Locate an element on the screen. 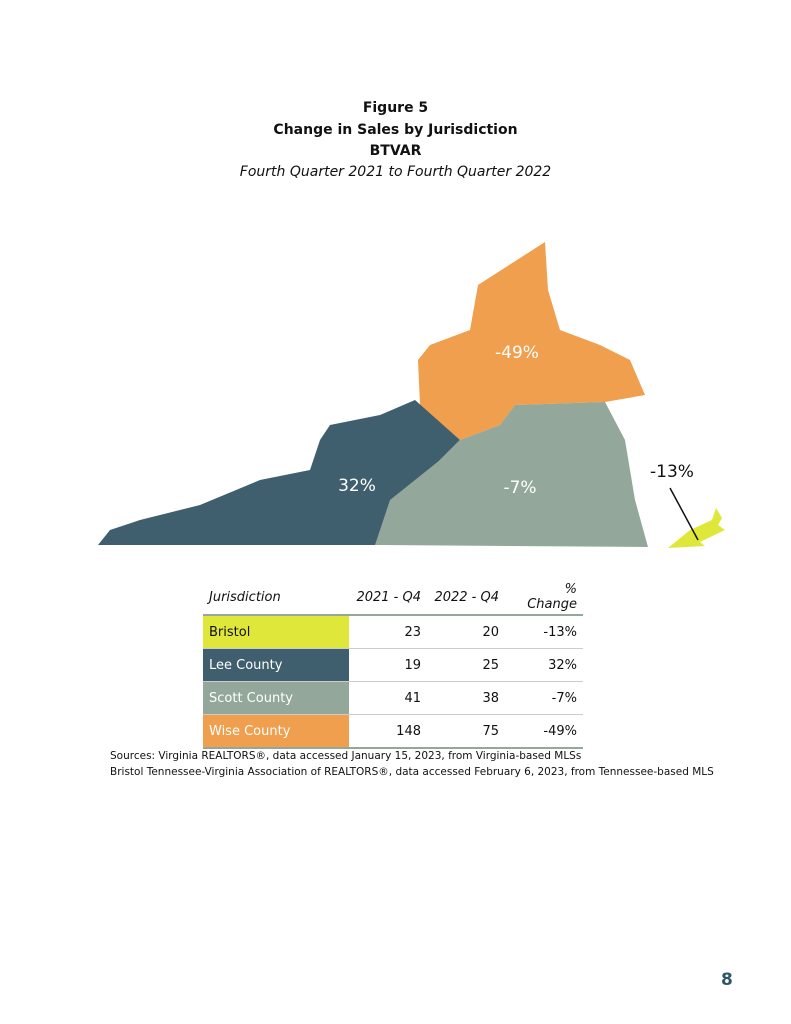 The height and width of the screenshot is (1024, 791). table-row: Scott County 41 38 -7% is located at coordinates (393, 698).